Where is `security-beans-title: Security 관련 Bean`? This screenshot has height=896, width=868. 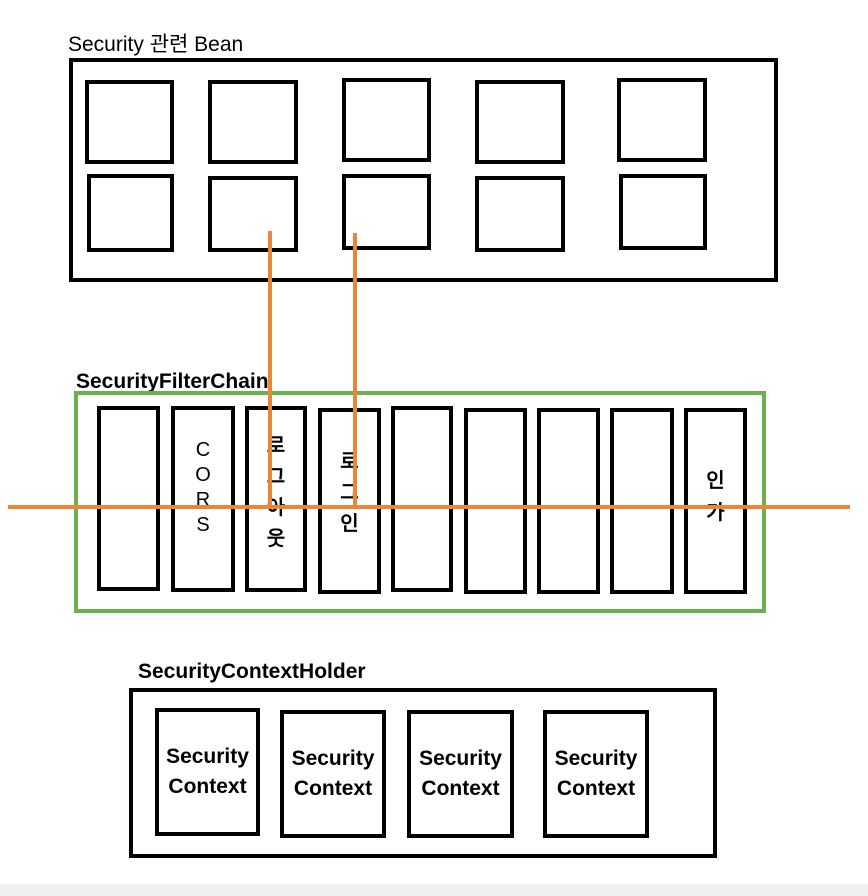
security-beans-title: Security 관련 Bean is located at coordinates (156, 44).